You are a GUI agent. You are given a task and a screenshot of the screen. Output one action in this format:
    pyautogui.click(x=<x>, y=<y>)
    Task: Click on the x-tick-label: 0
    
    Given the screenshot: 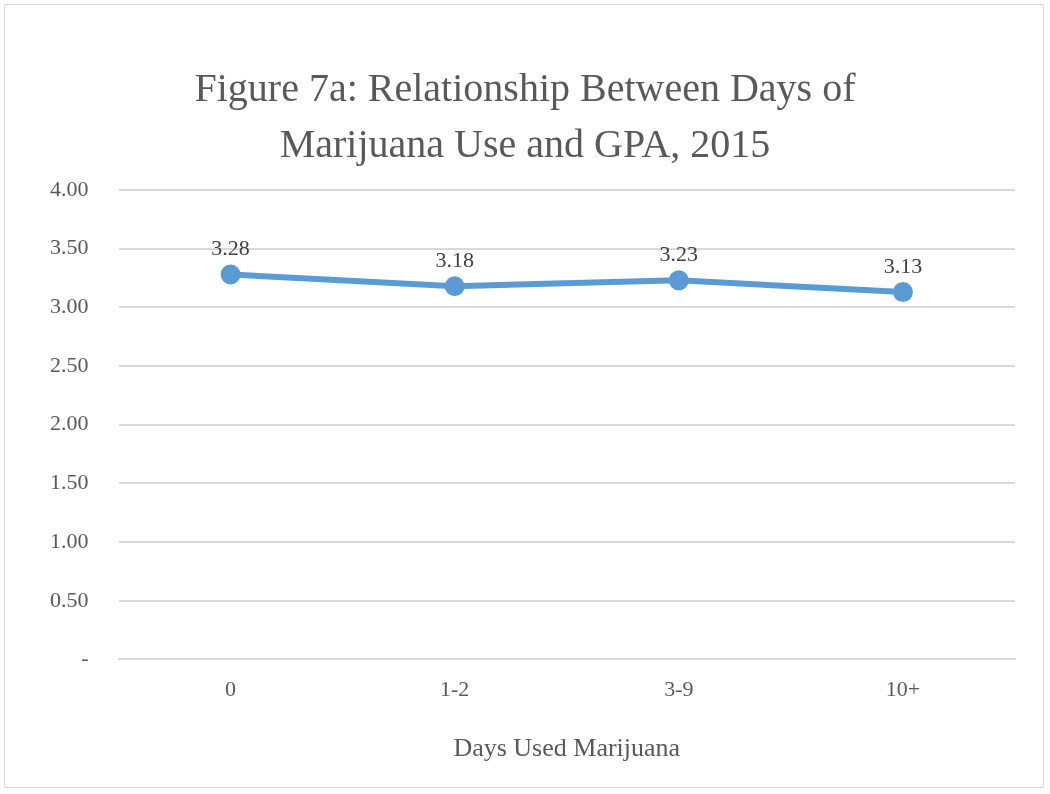 What is the action you would take?
    pyautogui.click(x=231, y=689)
    